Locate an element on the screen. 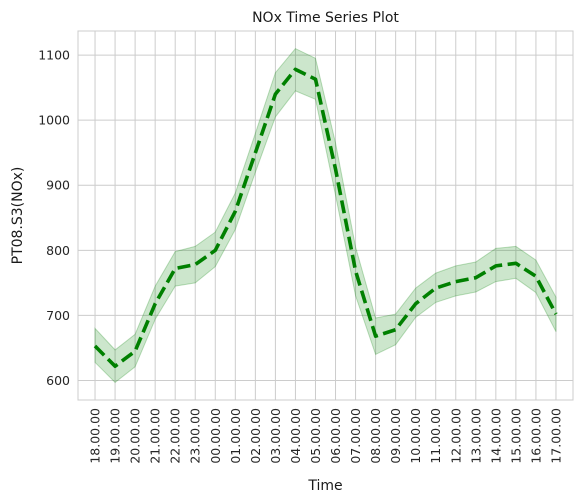 This screenshot has height=503, width=583. y-tick-label: 600 is located at coordinates (58, 380).